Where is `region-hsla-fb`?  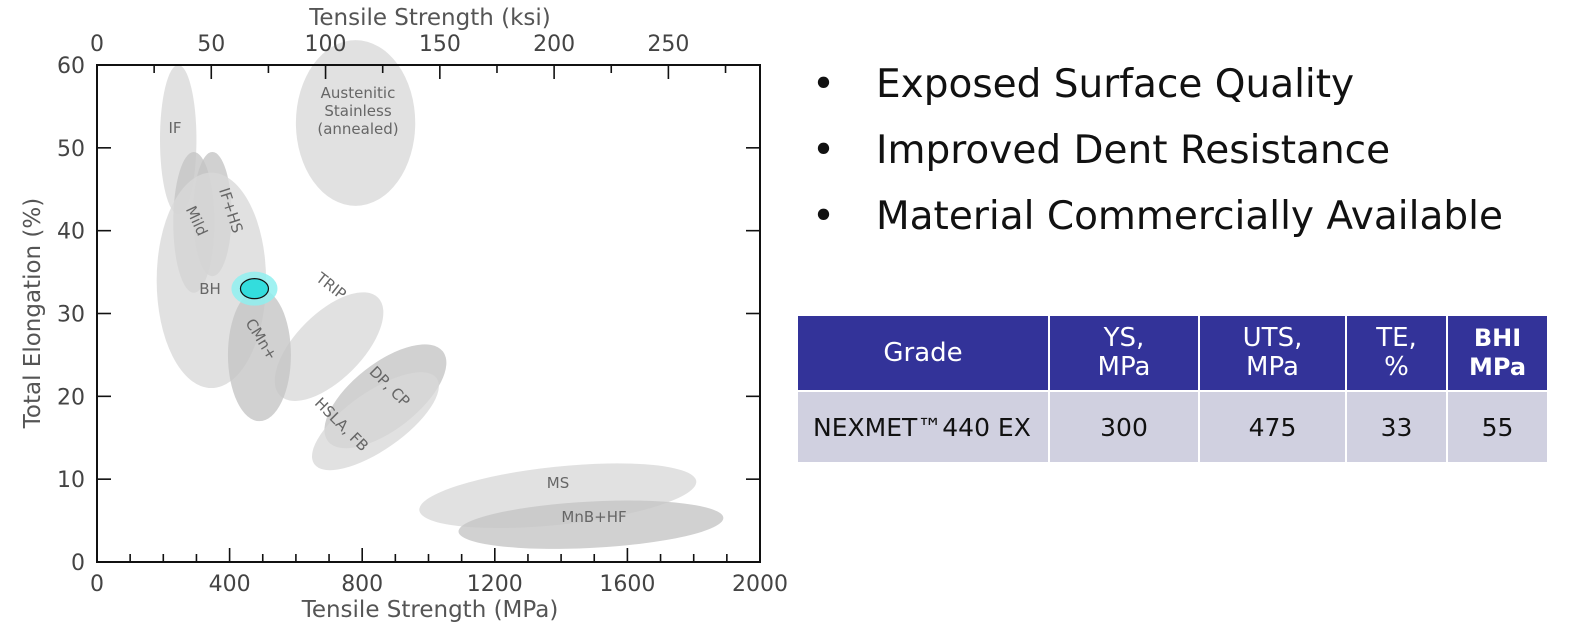
region-hsla-fb is located at coordinates (375, 421).